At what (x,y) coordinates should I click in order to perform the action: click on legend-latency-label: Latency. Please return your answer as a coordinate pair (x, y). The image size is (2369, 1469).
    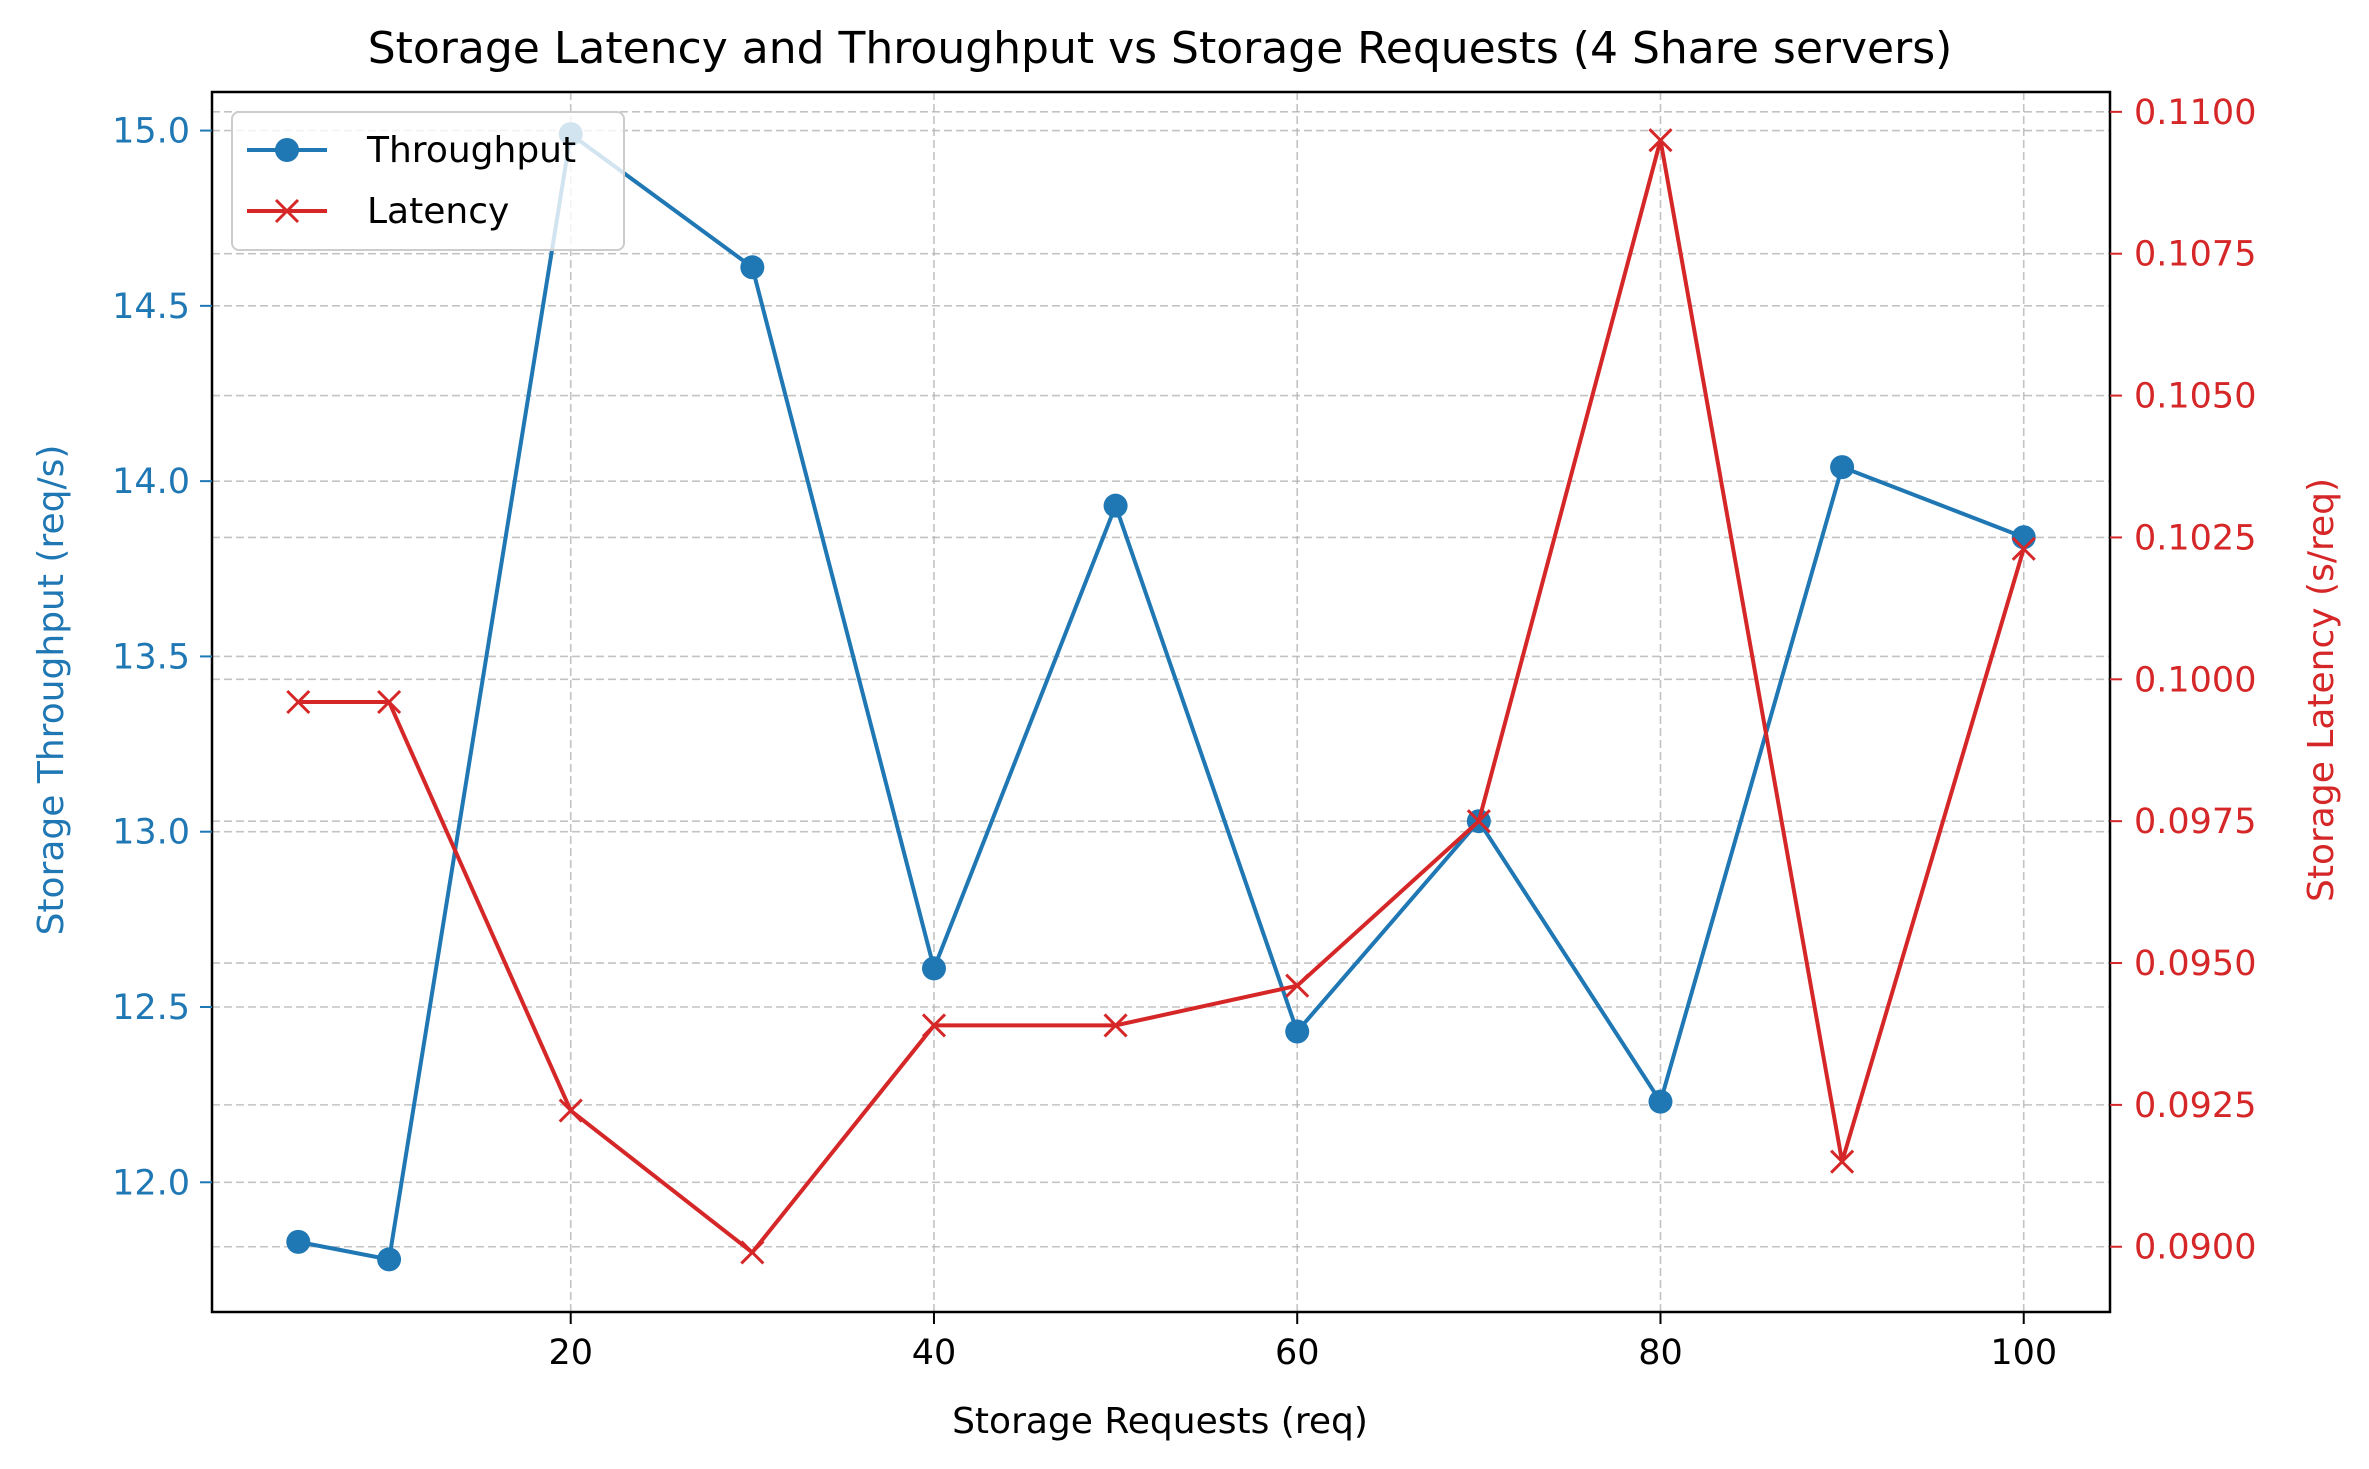
    Looking at the image, I should click on (438, 211).